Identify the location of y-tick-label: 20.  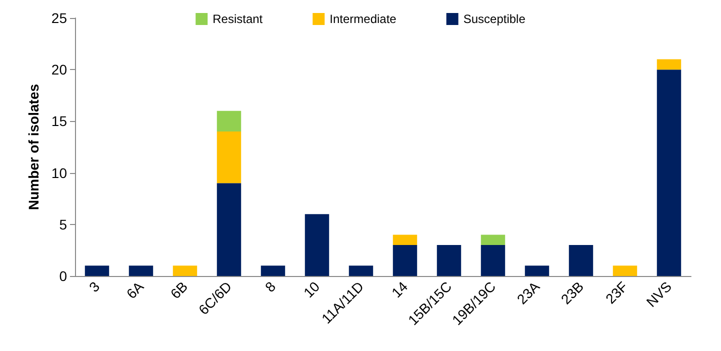
(59, 70).